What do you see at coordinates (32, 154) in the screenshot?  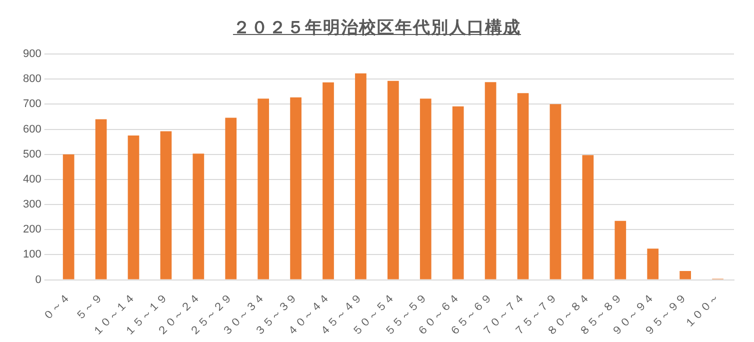 I see `y-tick-label: 500` at bounding box center [32, 154].